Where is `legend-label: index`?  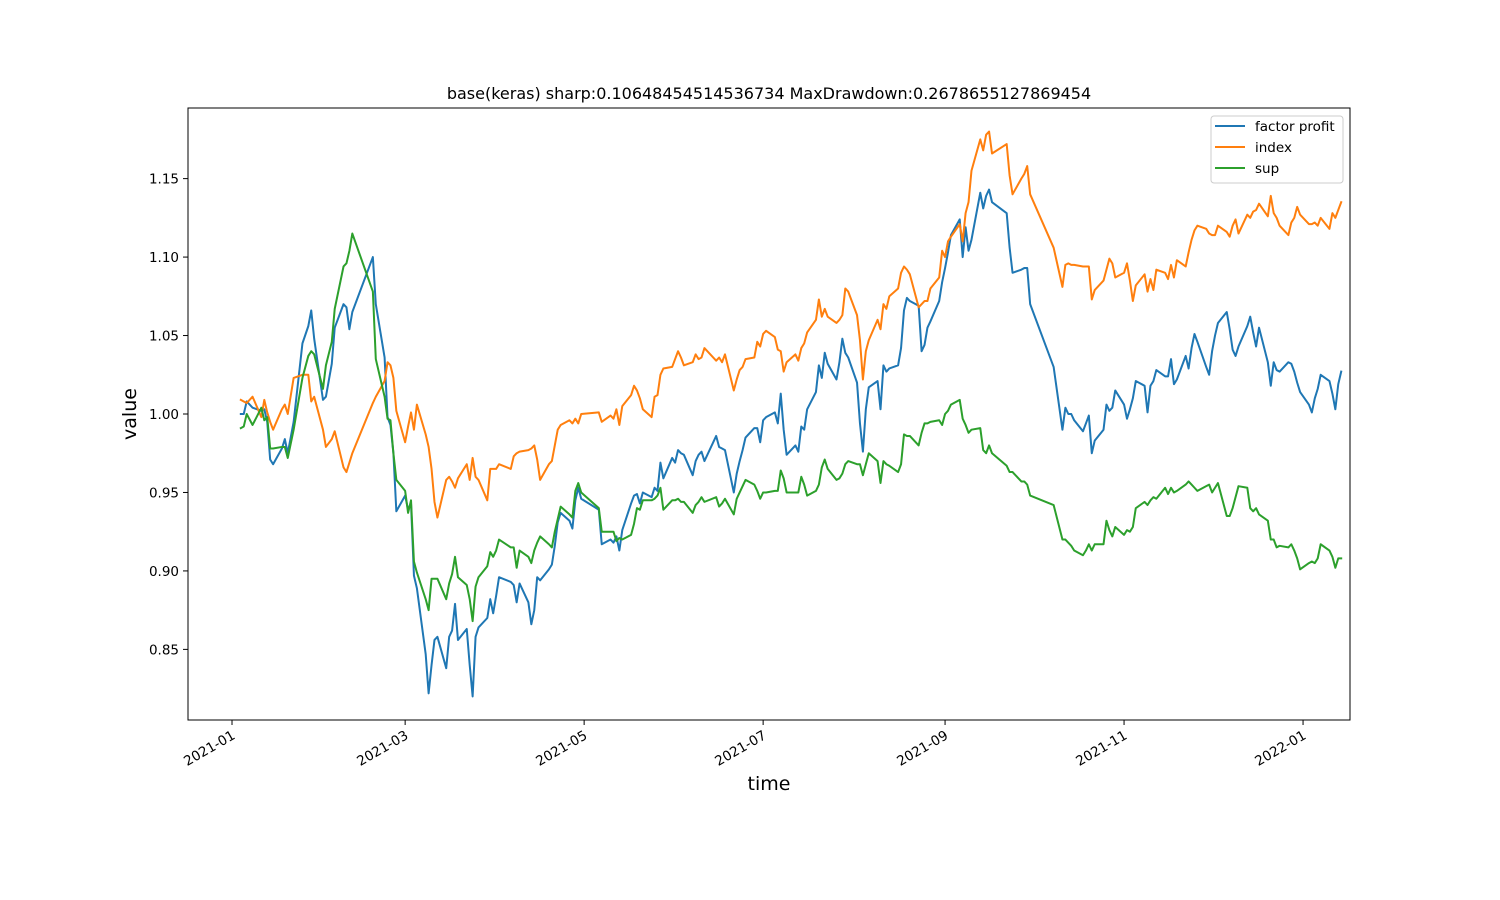
legend-label: index is located at coordinates (1273, 148).